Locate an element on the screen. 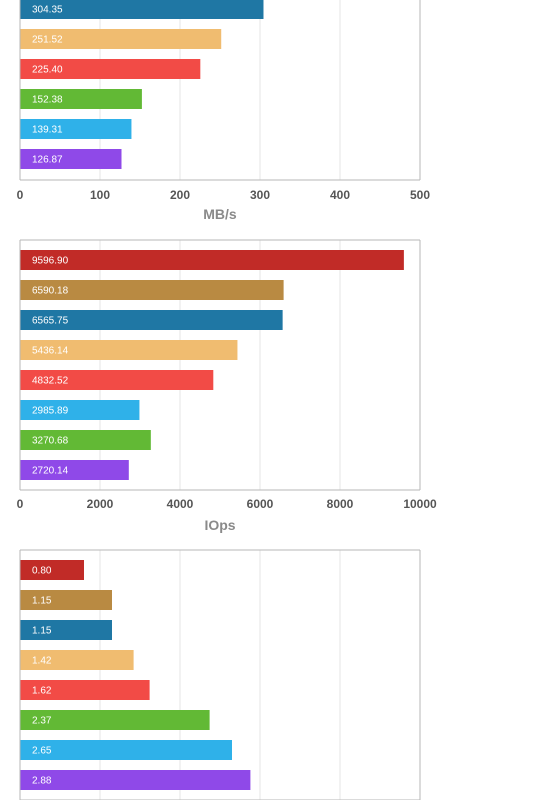 Image resolution: width=560 pixels, height=800 pixels. bar-value-label: 5436.14 is located at coordinates (50, 351).